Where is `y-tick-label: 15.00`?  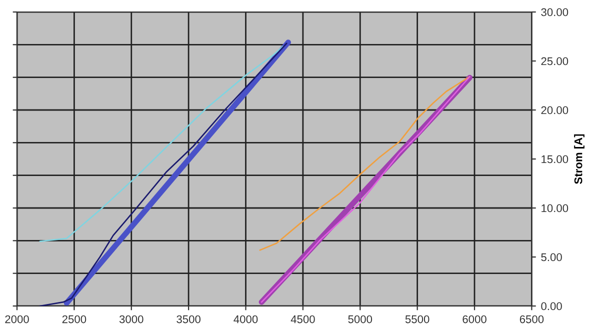 y-tick-label: 15.00 is located at coordinates (555, 159).